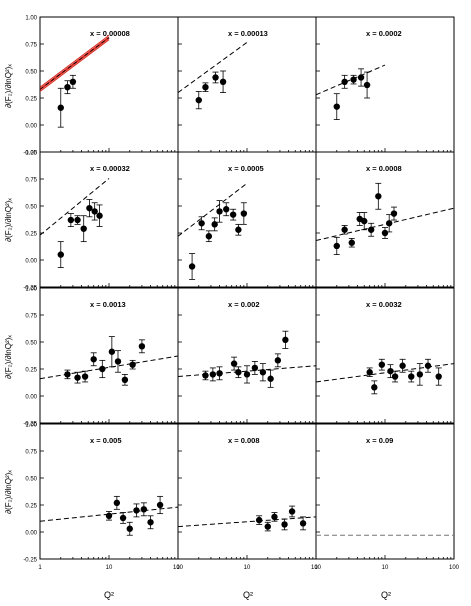 This screenshot has height=606, width=471. What do you see at coordinates (110, 168) in the screenshot?
I see `panel-label: x = 0.00032` at bounding box center [110, 168].